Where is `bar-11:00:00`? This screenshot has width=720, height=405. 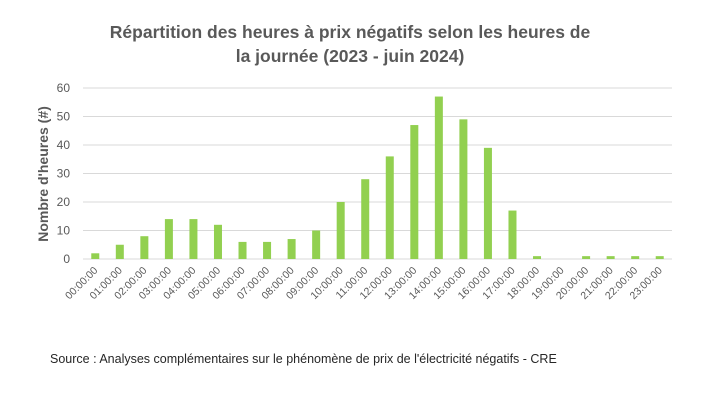
bar-11:00:00 is located at coordinates (365, 219).